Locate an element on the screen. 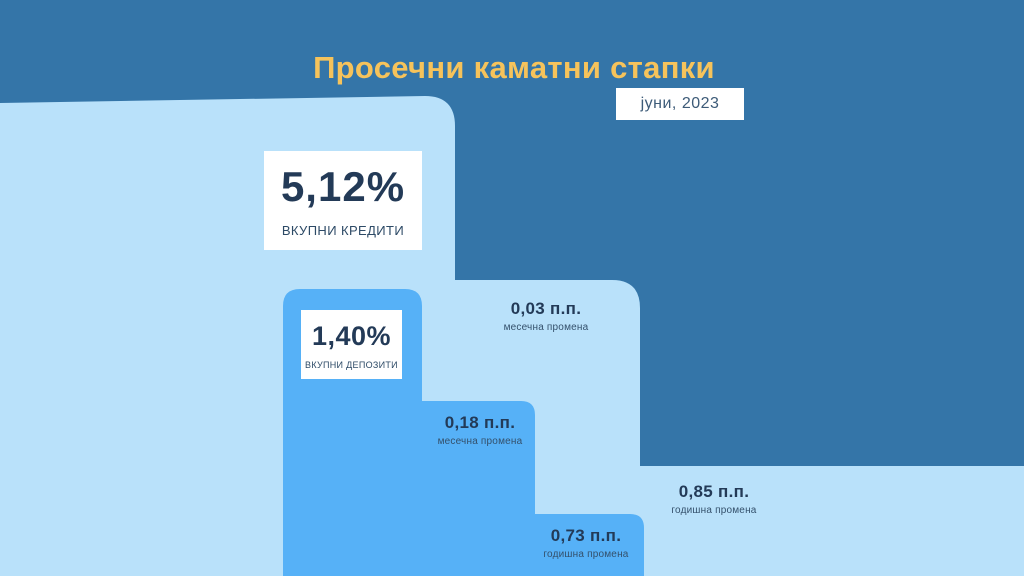 Image resolution: width=1024 pixels, height=576 pixels. deposits-label: ВКУПНИ ДЕПОЗИТИ is located at coordinates (351, 365).